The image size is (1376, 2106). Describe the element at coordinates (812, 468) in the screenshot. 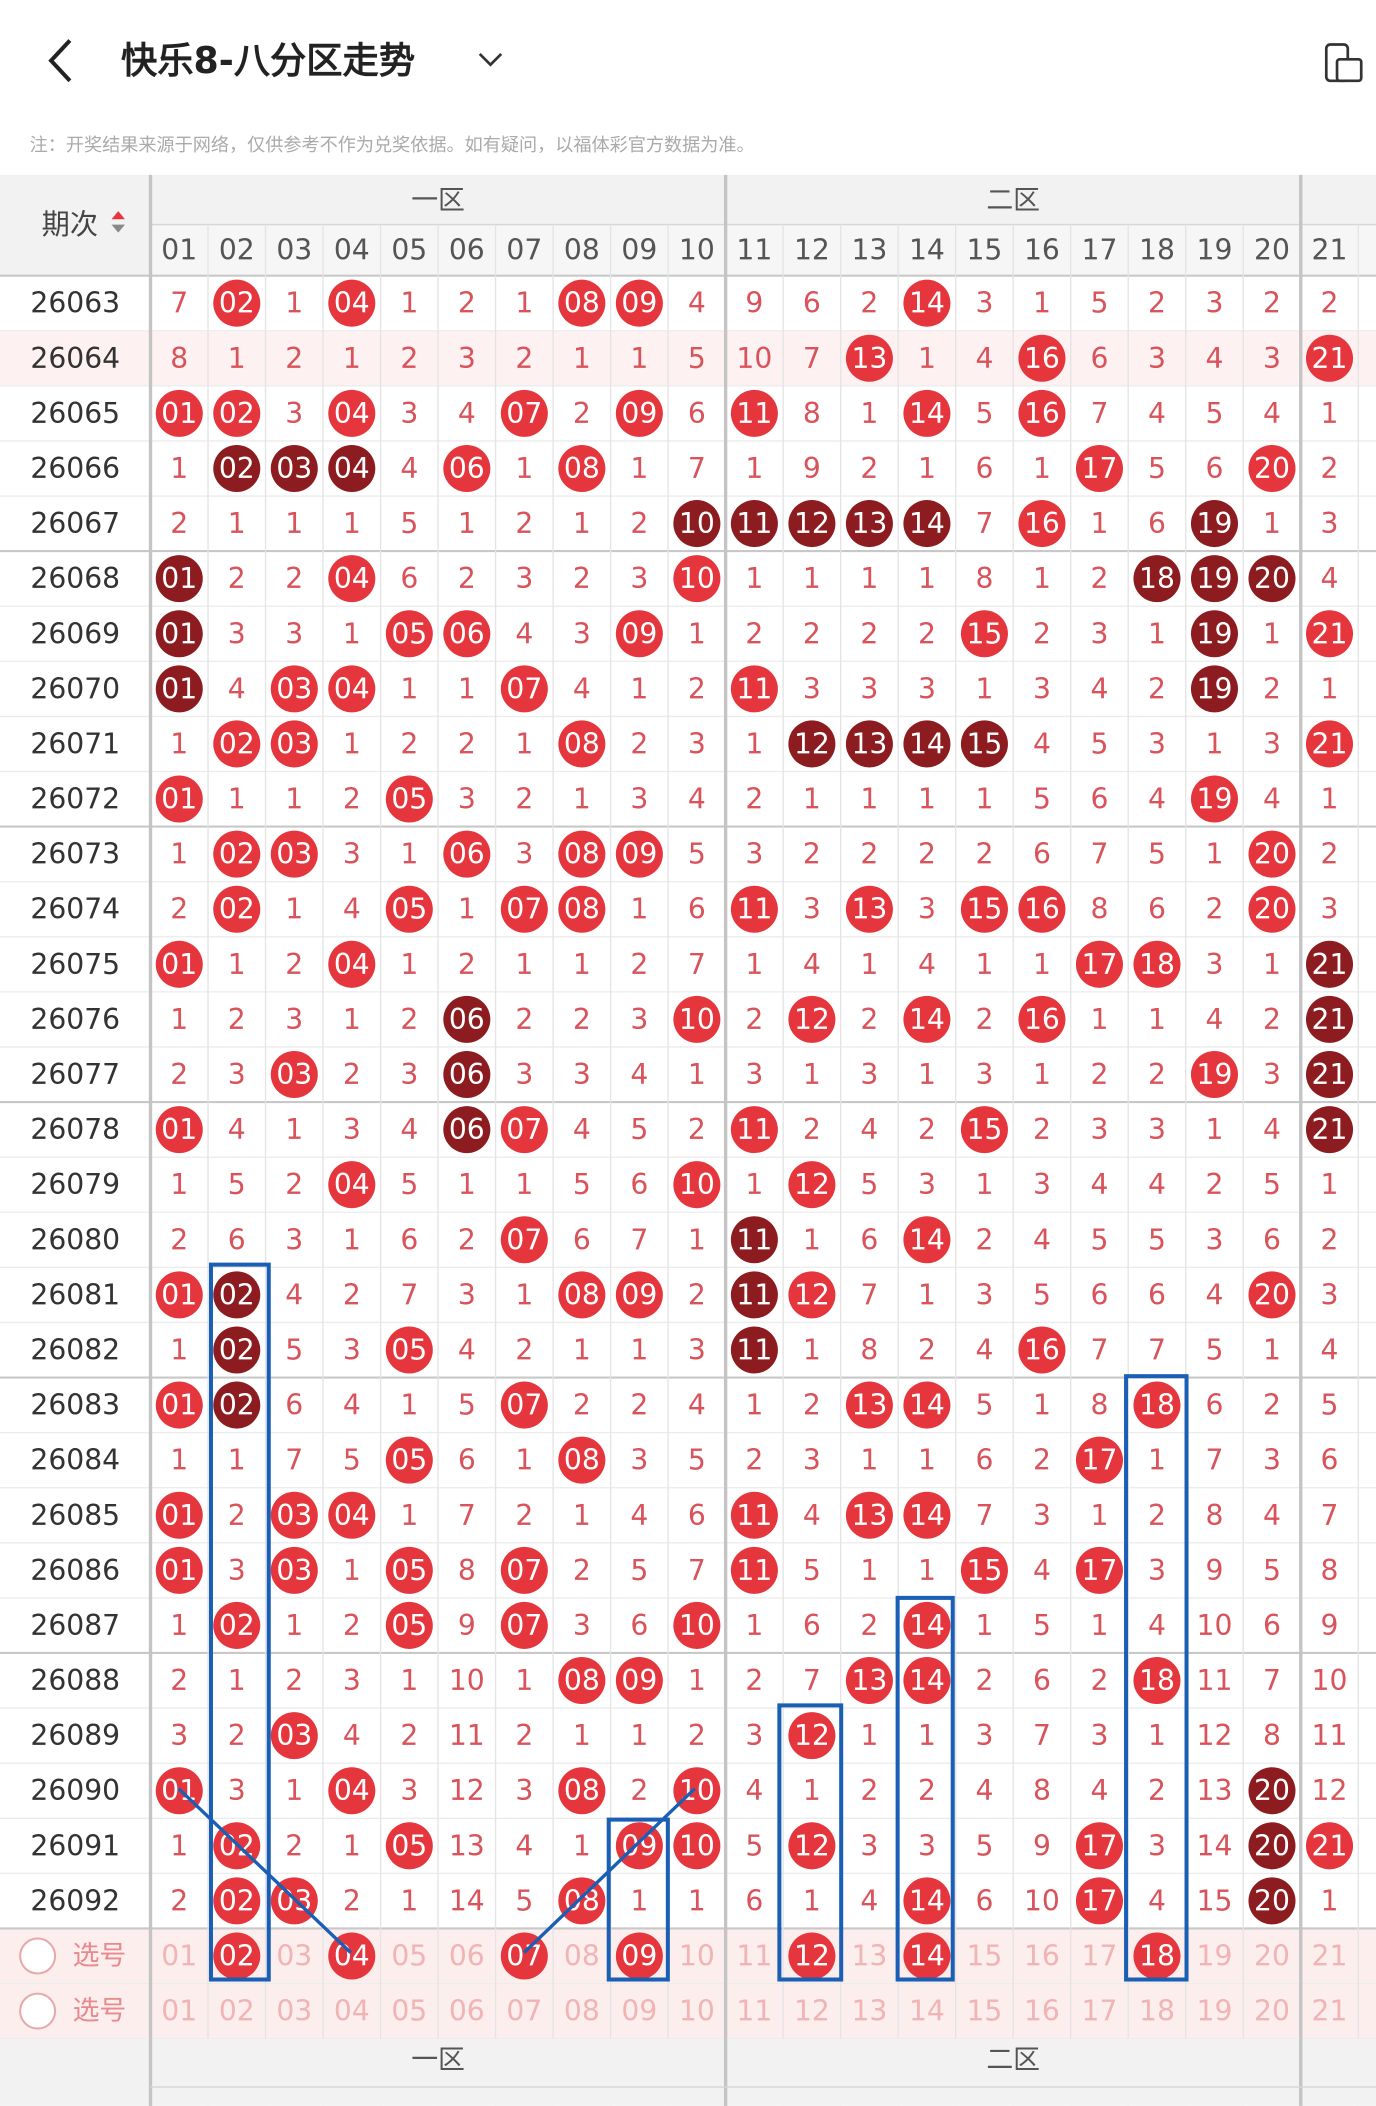

I see `miss-count: 9` at that location.